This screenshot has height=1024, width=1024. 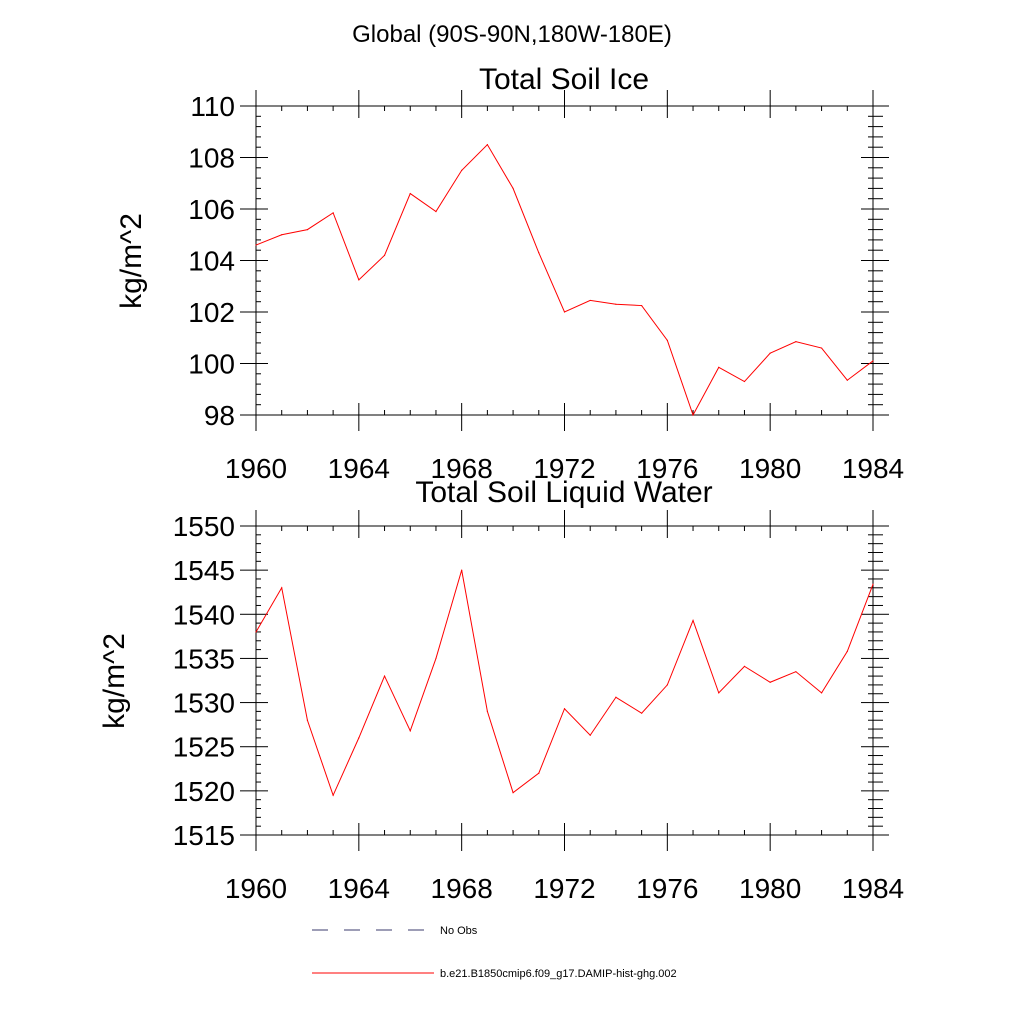 I want to click on y-tick-label: 110, so click(x=212, y=106).